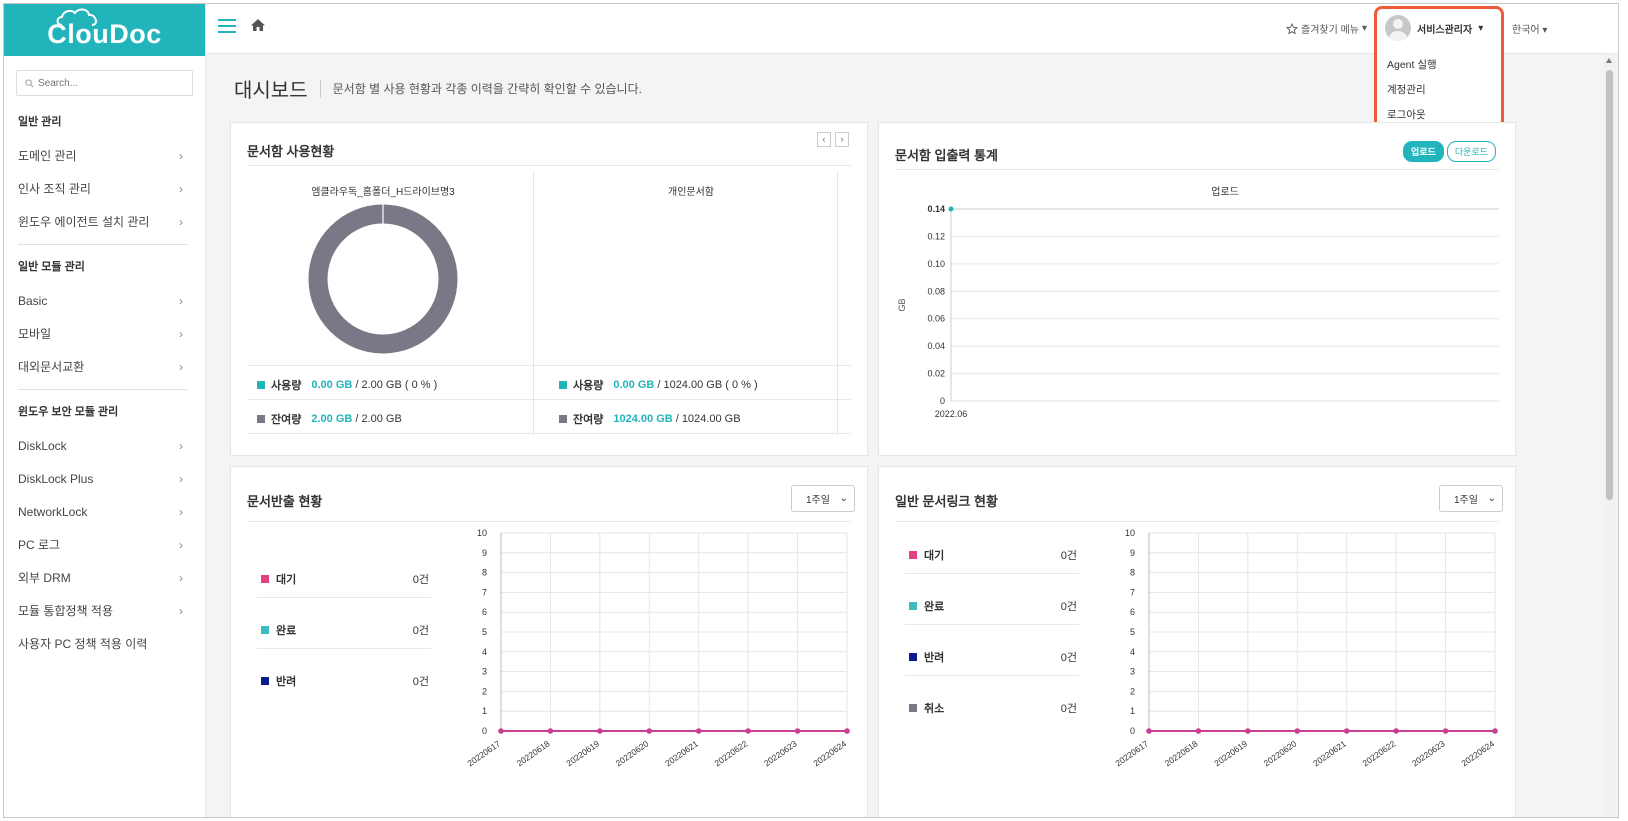 This screenshot has height=821, width=1628. I want to click on usage-used-row: 사용량 0.00 GB / 2.00 GB ( 0 % ), so click(347, 385).